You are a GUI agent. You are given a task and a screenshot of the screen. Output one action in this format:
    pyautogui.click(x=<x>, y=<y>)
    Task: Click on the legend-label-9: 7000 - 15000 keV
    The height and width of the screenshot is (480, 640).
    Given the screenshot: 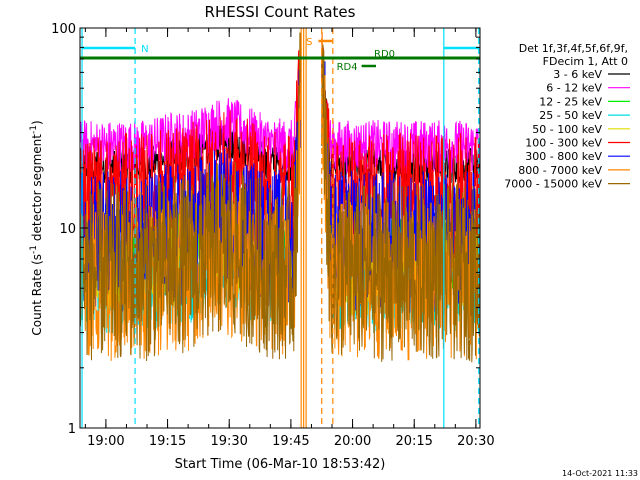 What is the action you would take?
    pyautogui.click(x=553, y=184)
    